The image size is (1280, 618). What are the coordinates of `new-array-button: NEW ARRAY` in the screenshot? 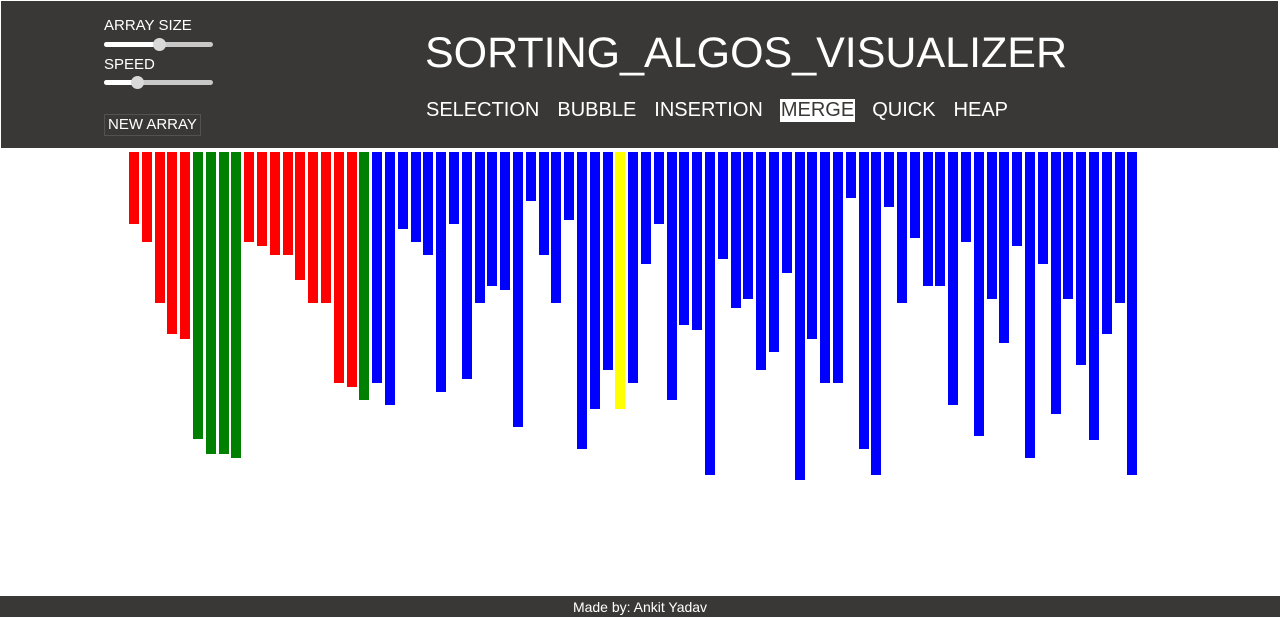 It's located at (152, 125).